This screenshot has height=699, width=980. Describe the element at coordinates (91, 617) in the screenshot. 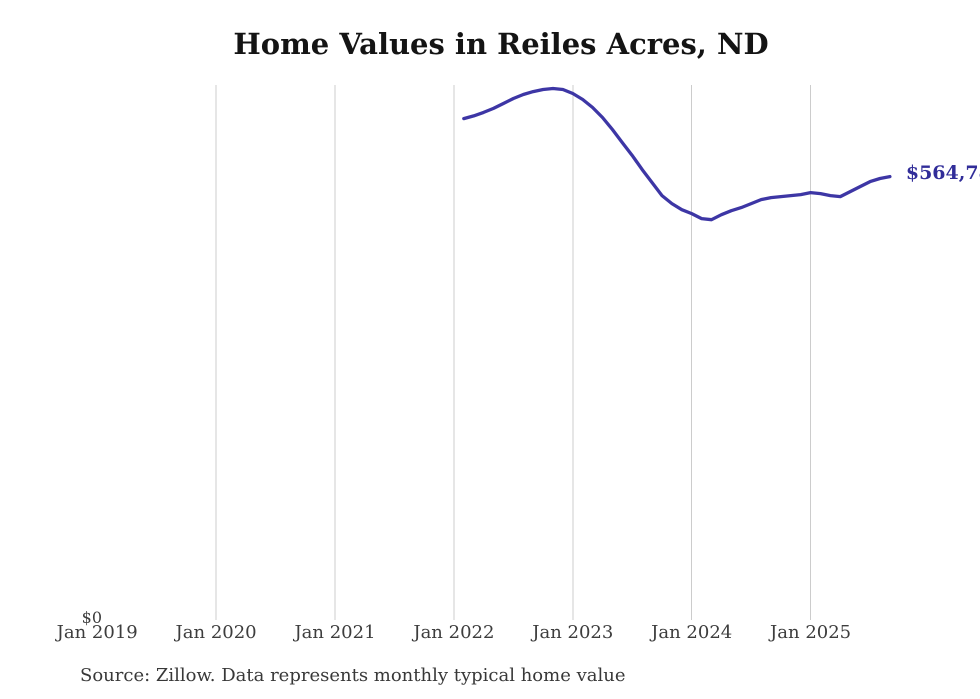

I see `y-axis-zero-label: $0` at that location.